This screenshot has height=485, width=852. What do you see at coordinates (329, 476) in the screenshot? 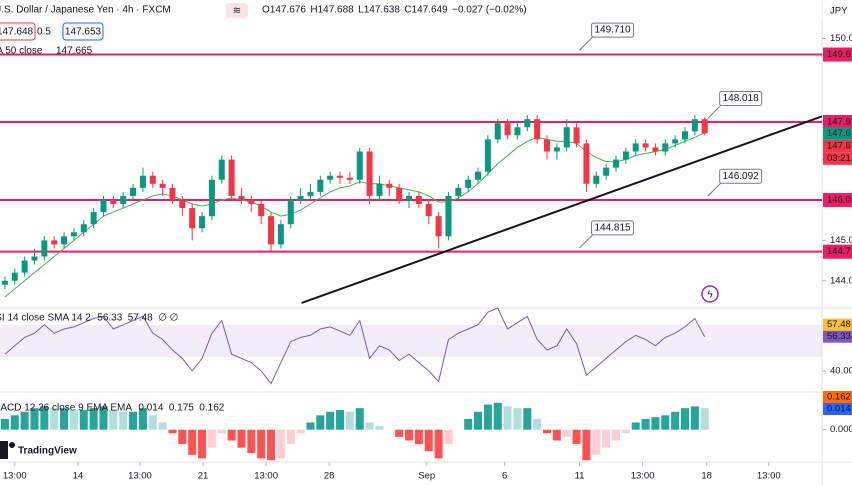
I see `x-tick-label: 28` at bounding box center [329, 476].